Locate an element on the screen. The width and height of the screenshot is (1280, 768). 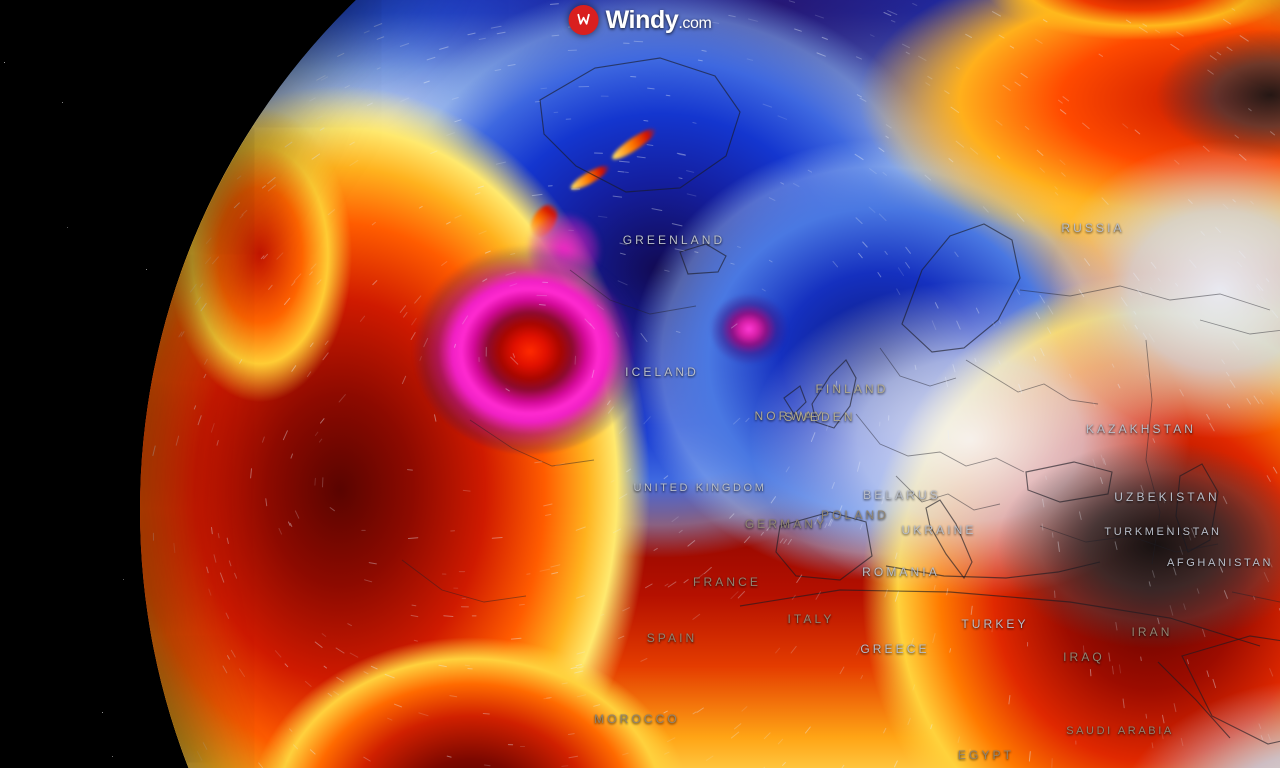
windy-logo-icon is located at coordinates (583, 20).